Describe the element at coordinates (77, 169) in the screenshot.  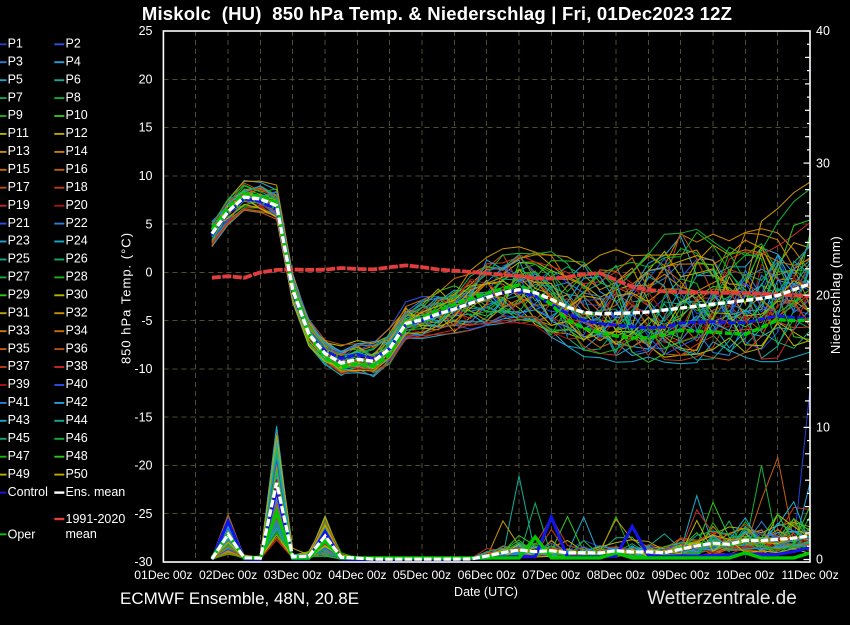
I see `svg-text: P16` at that location.